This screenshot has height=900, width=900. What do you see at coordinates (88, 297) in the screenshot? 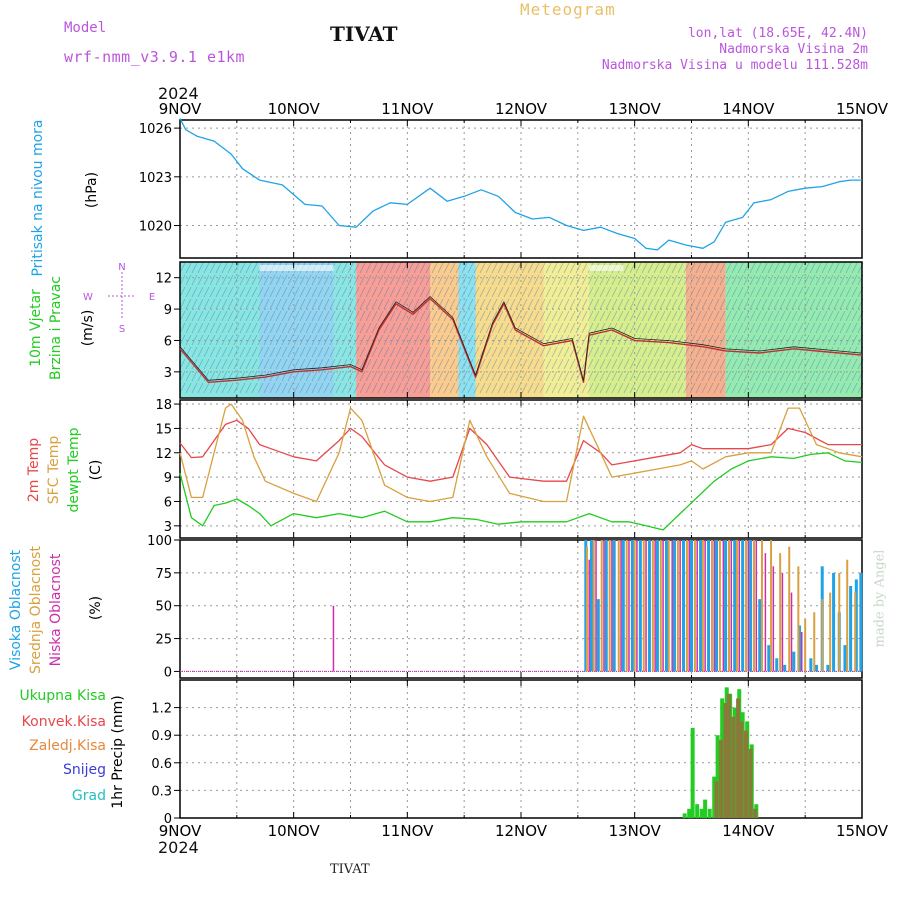
I see `compass-w: W` at bounding box center [88, 297].